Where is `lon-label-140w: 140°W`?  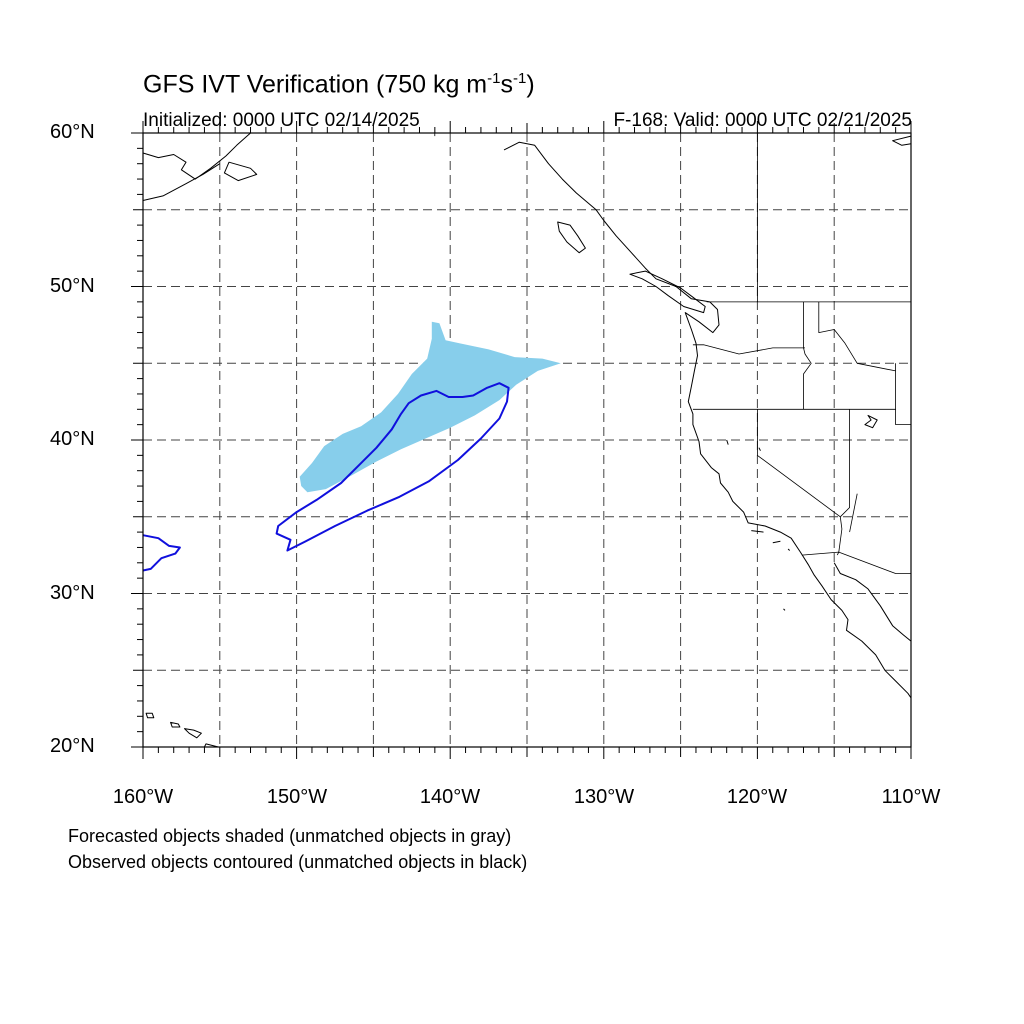 lon-label-140w: 140°W is located at coordinates (450, 797).